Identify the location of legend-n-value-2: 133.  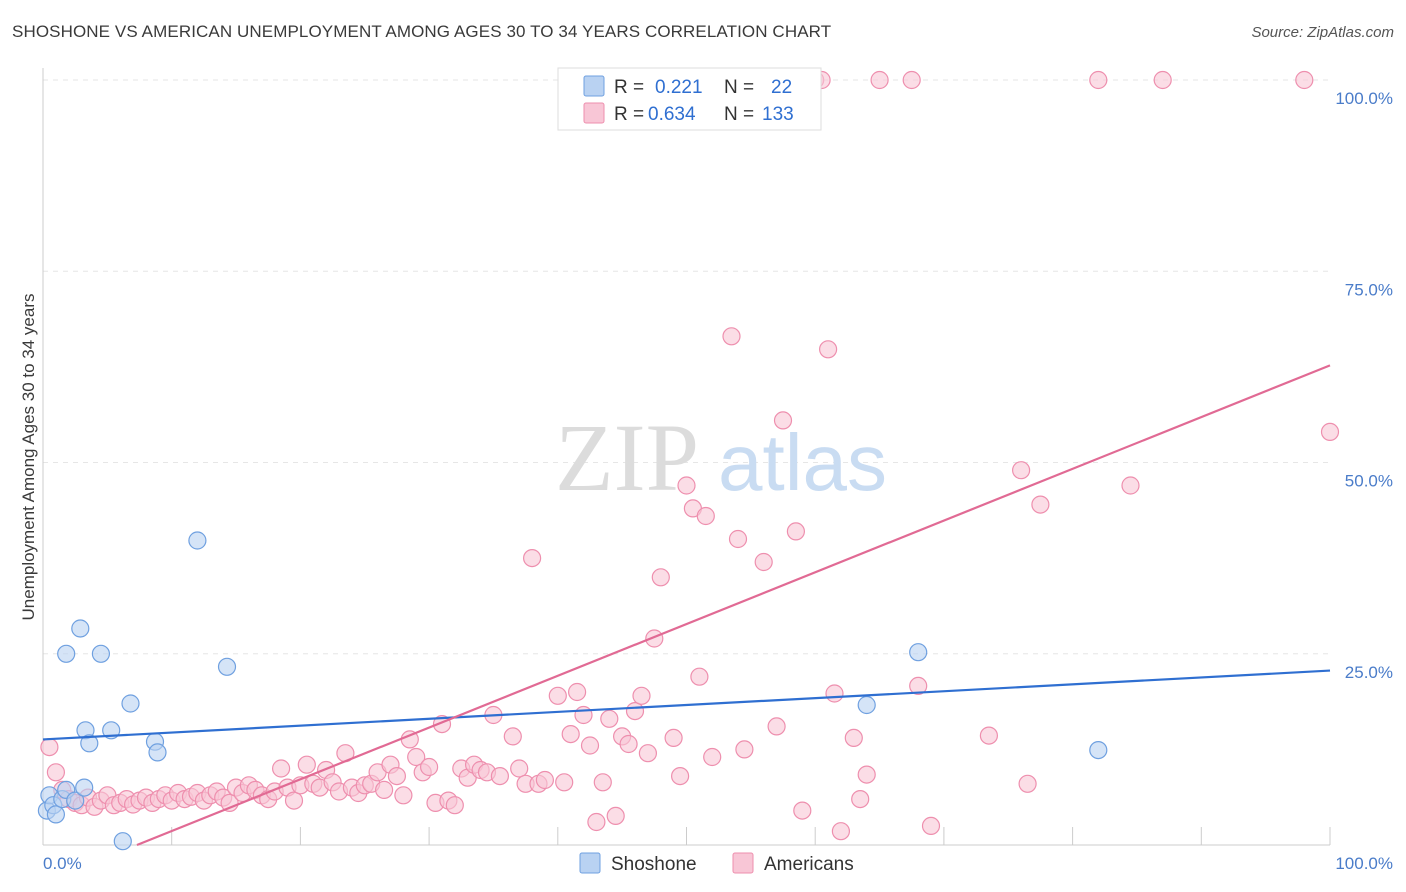
(778, 114).